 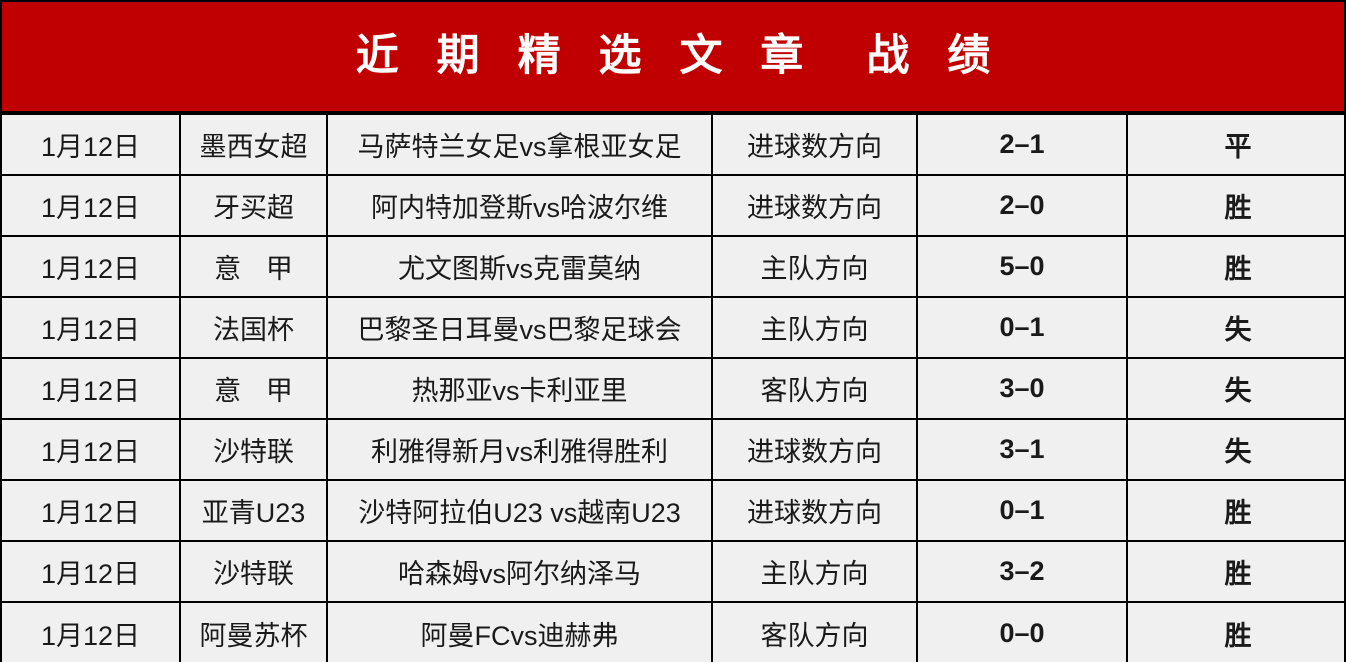 What do you see at coordinates (1022, 388) in the screenshot?
I see `cell-score: 3–0` at bounding box center [1022, 388].